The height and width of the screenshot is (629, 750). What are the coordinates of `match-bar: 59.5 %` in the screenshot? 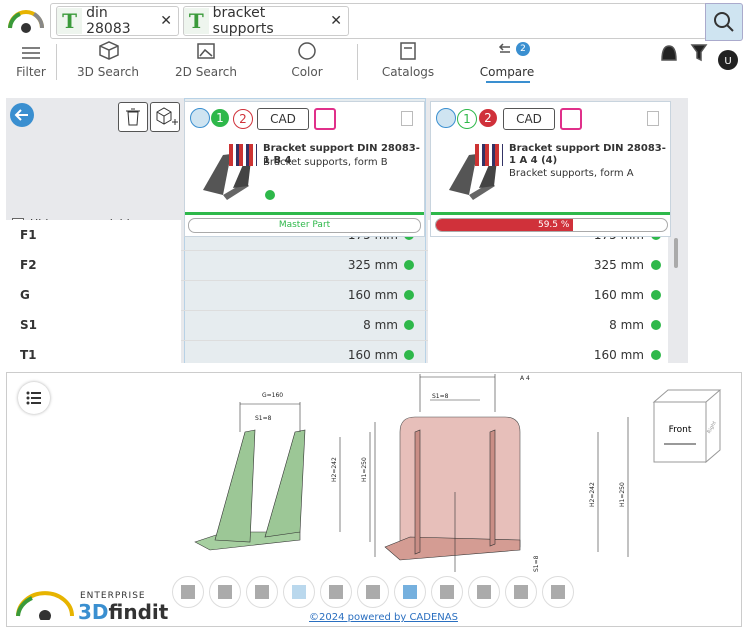 It's located at (551, 225).